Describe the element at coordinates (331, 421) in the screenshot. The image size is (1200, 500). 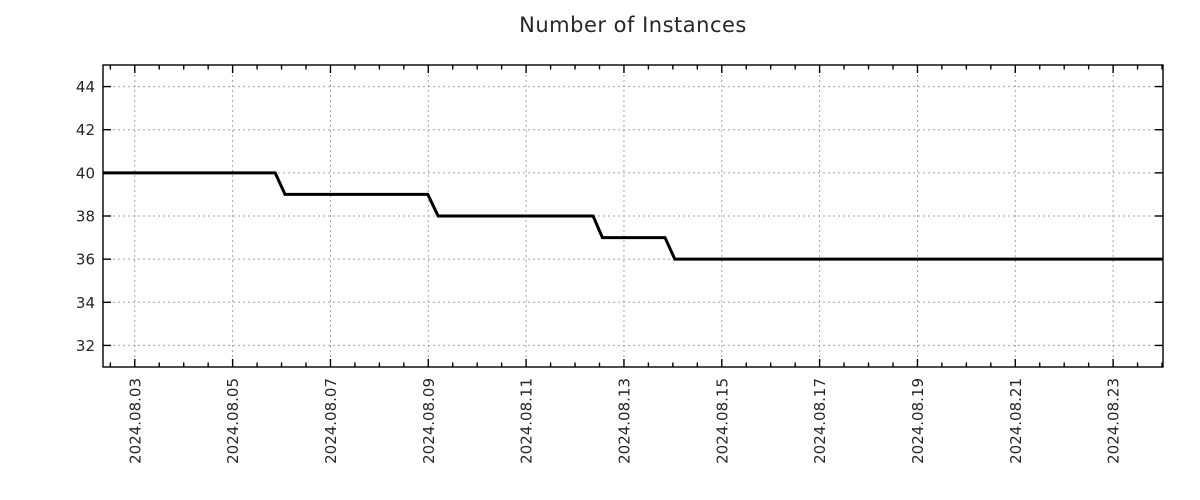
I see `x-tick-label: 2024.08.07` at that location.